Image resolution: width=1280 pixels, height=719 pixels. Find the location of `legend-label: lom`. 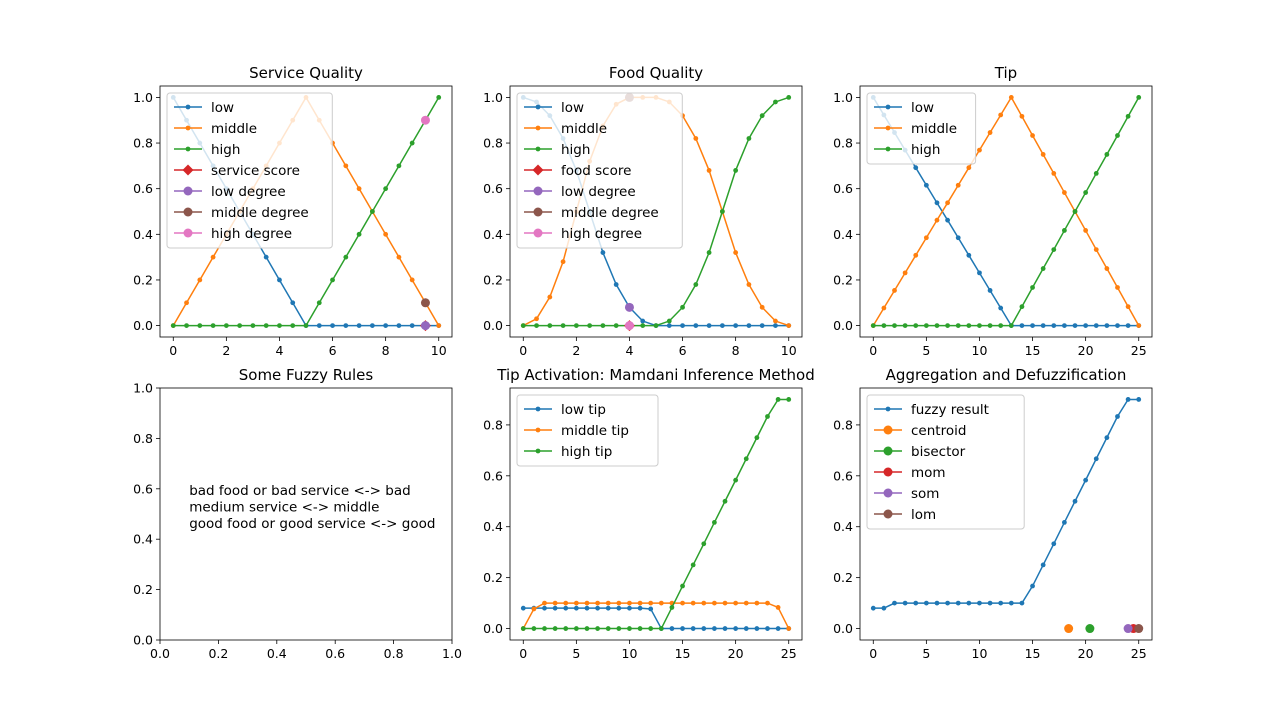

legend-label: lom is located at coordinates (923, 515).